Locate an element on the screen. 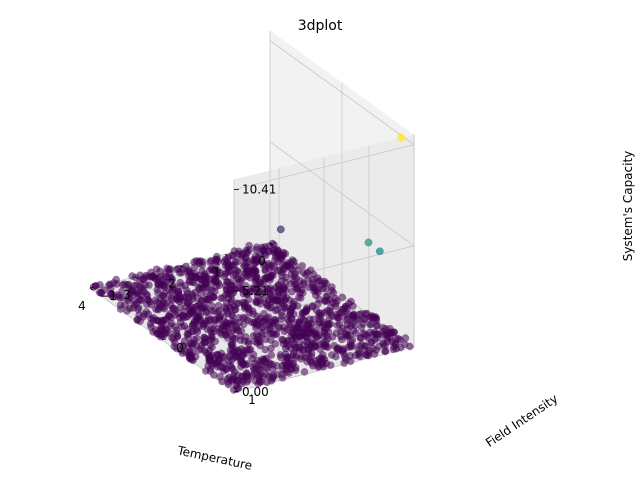  y-tick-label: 0 is located at coordinates (180, 348).